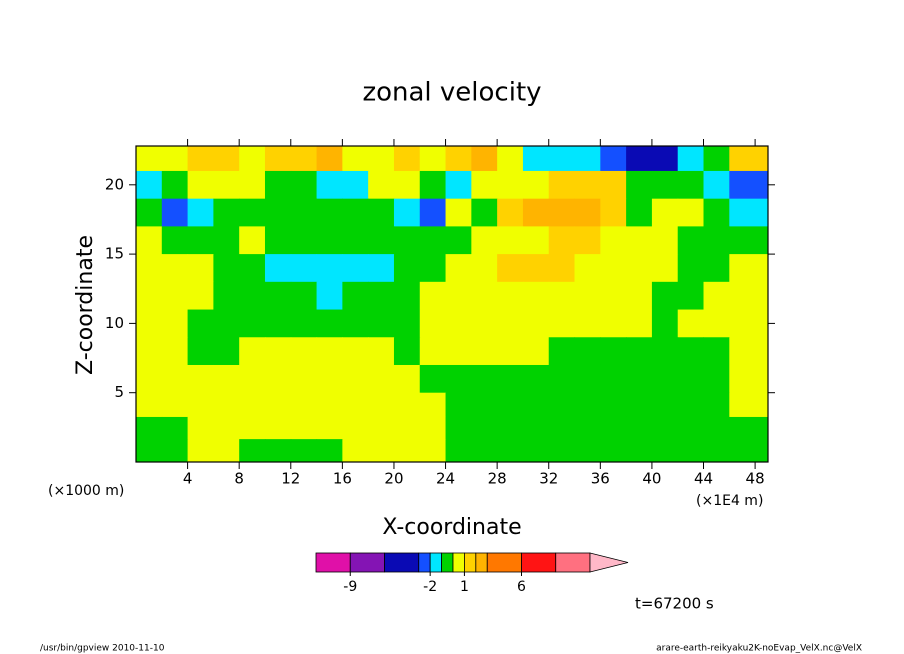  I want to click on x-axis-label: X-coordinate, so click(451, 527).